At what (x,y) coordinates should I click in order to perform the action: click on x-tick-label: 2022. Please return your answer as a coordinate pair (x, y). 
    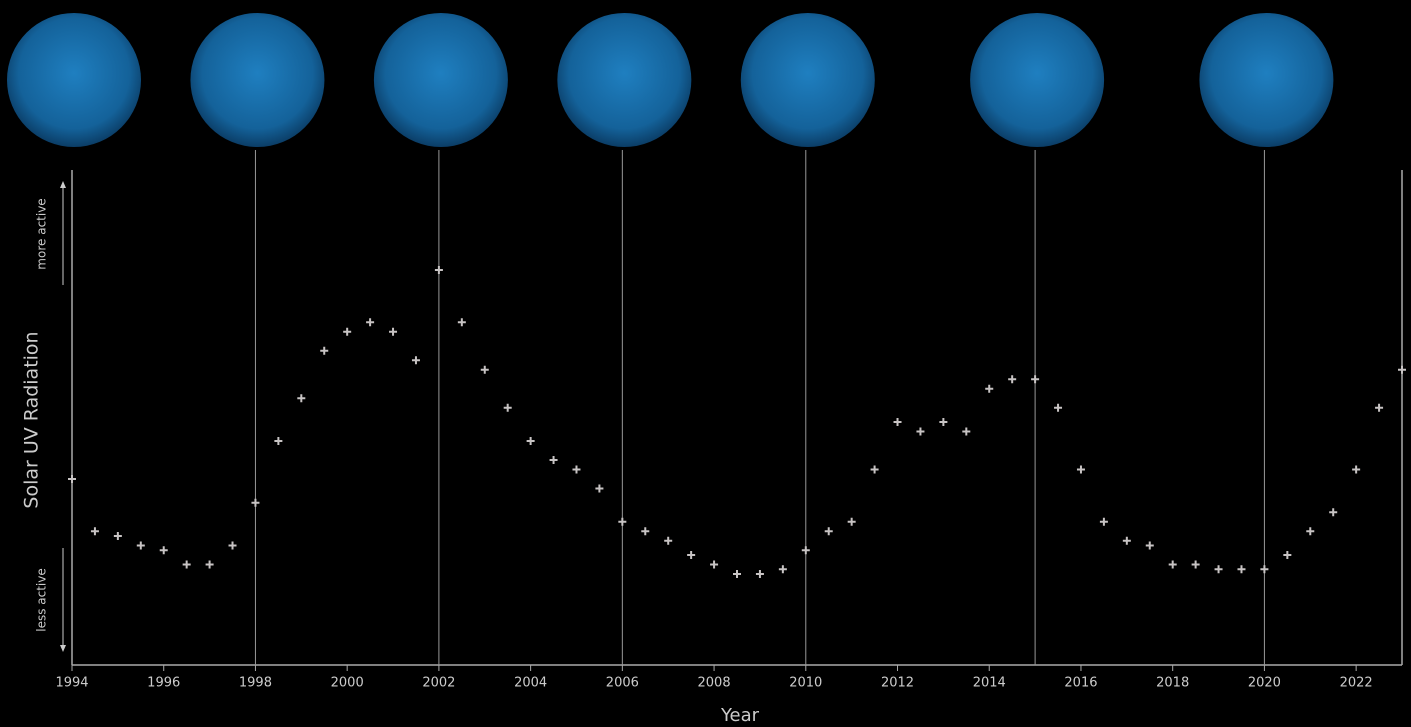
    Looking at the image, I should click on (1356, 683).